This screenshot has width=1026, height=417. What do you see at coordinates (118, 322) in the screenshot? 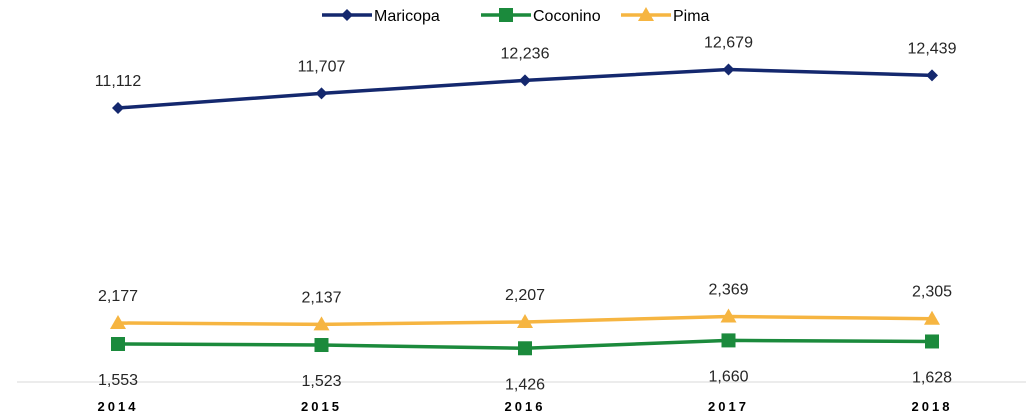
I see `point-pima-2014` at bounding box center [118, 322].